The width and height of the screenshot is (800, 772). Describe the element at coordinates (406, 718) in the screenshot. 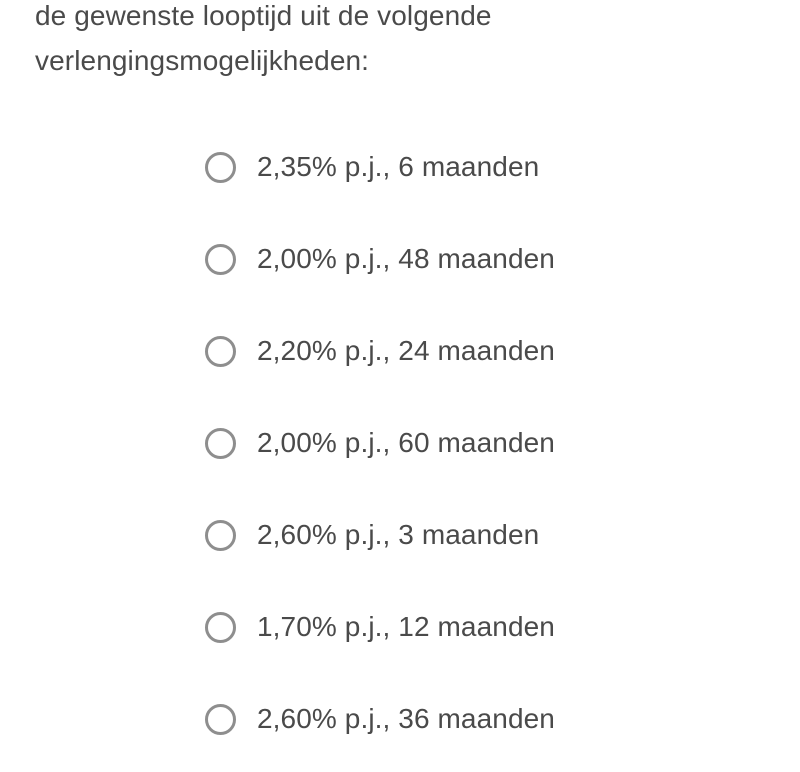

I see `radio-option-label: 2,60% p.j., 36 maanden` at that location.